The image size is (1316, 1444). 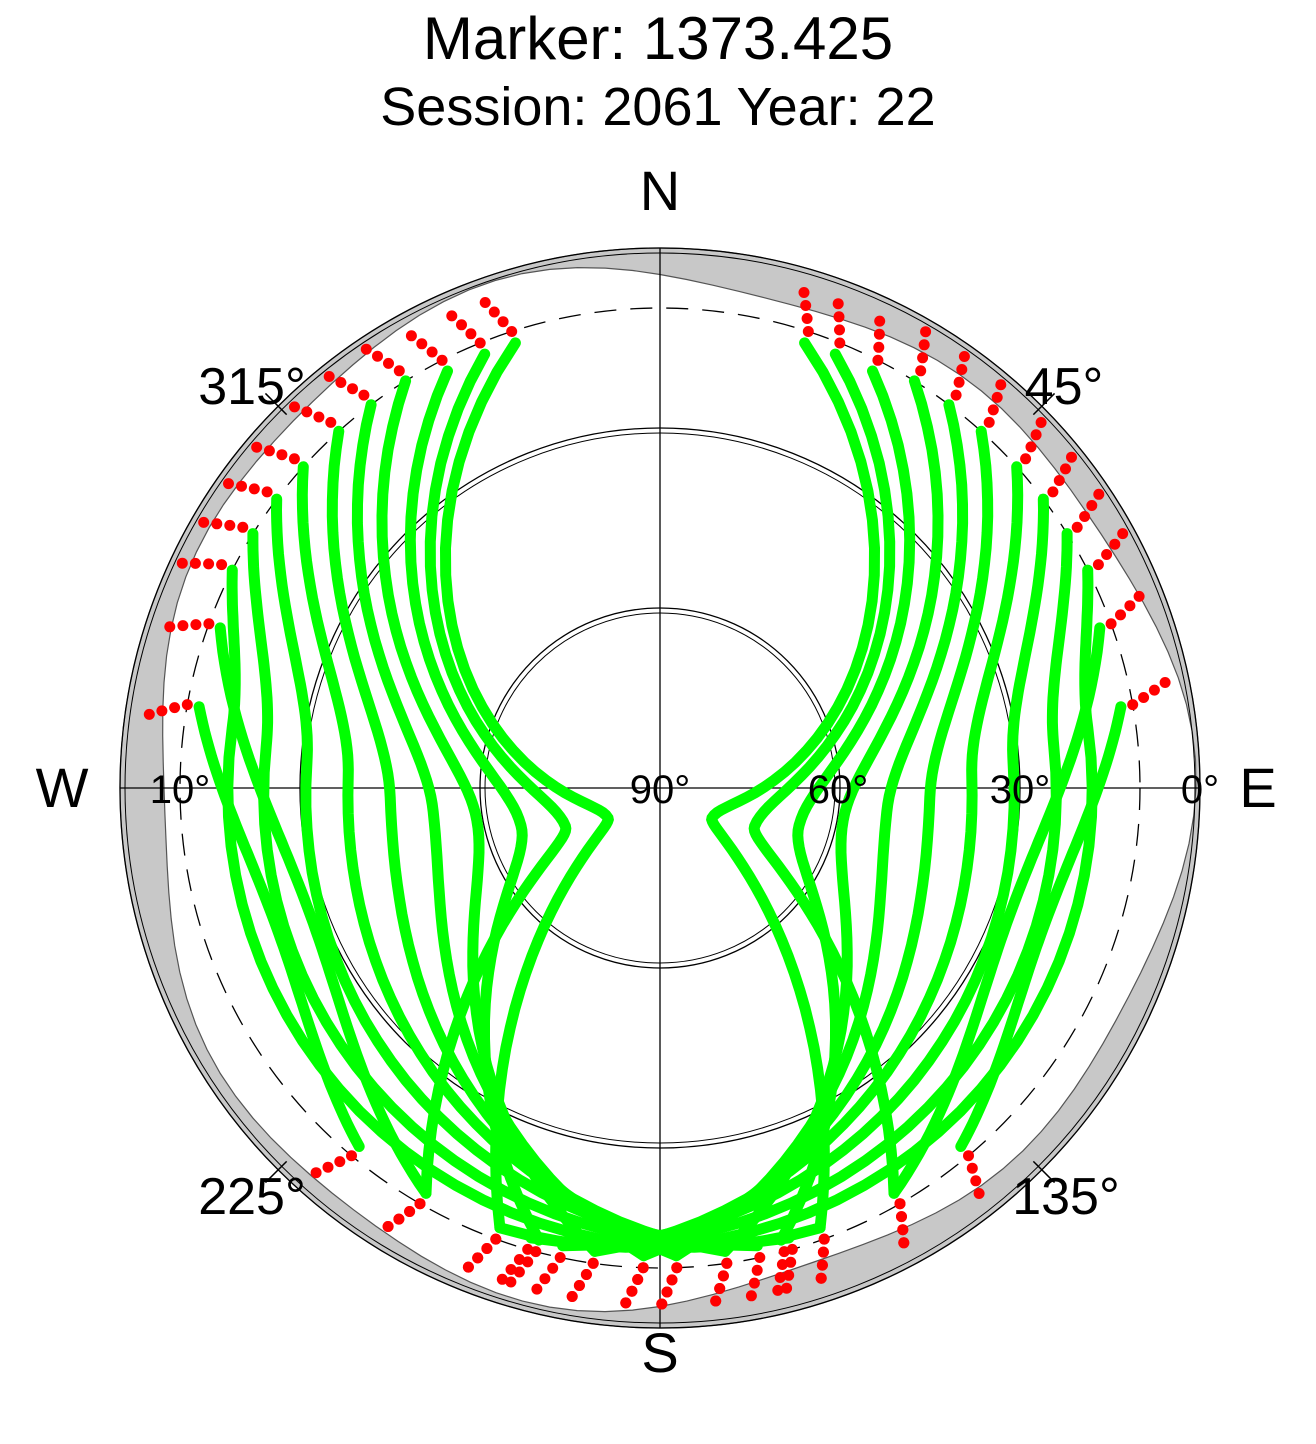 I want to click on east-label: E, so click(x=1257, y=787).